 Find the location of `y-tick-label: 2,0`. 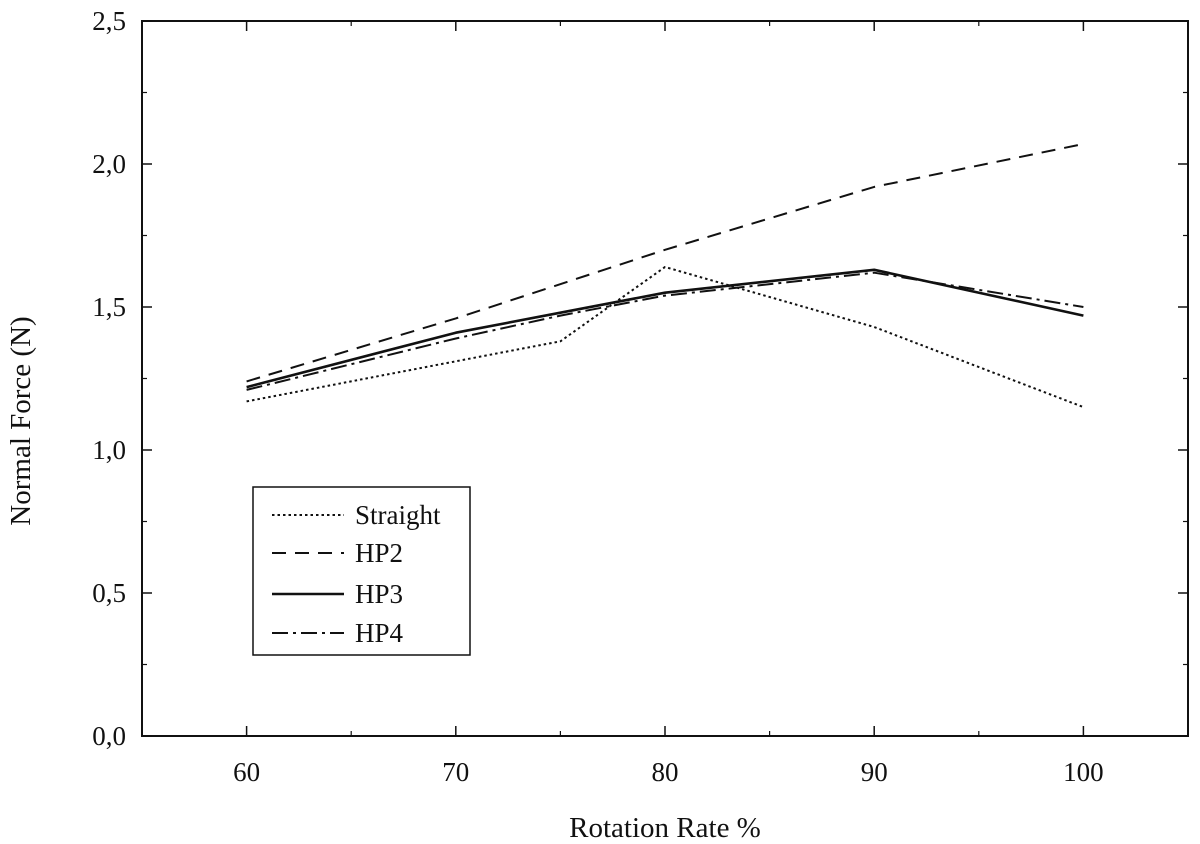

y-tick-label: 2,0 is located at coordinates (109, 164).